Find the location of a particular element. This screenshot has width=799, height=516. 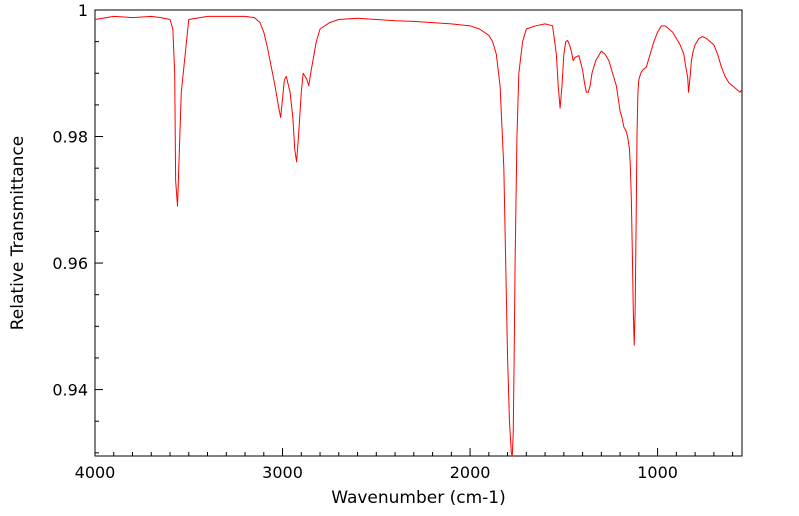

x-tick-label: 1000 is located at coordinates (657, 472).